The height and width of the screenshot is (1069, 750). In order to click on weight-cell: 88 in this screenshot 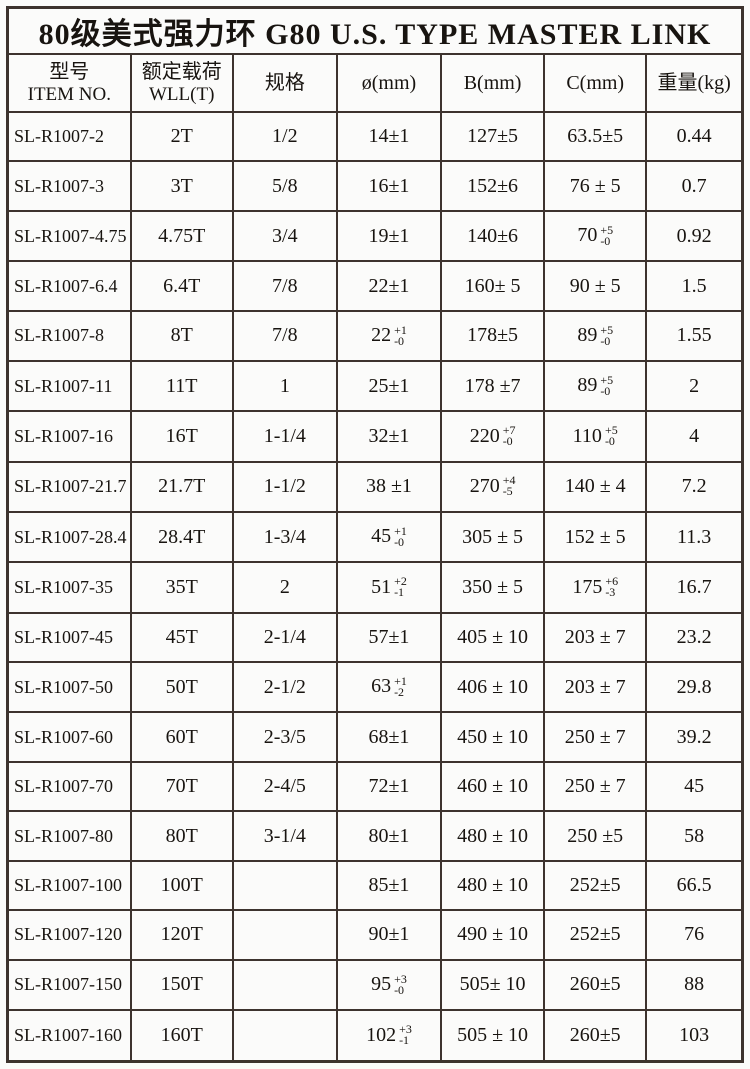, I will do `click(694, 985)`.